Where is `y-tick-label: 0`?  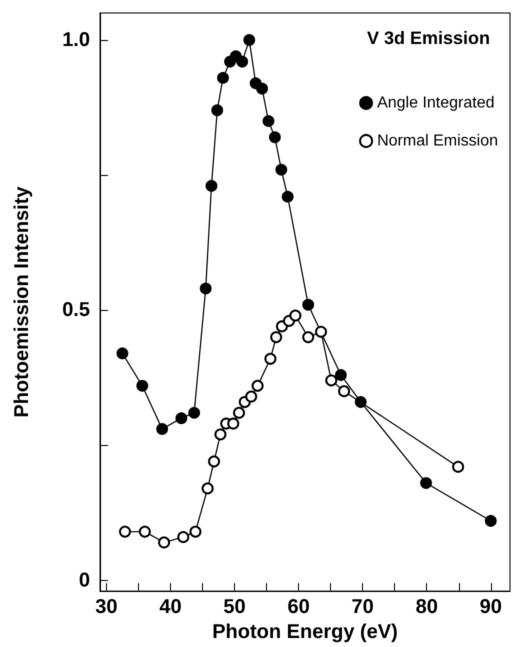
y-tick-label: 0 is located at coordinates (84, 580).